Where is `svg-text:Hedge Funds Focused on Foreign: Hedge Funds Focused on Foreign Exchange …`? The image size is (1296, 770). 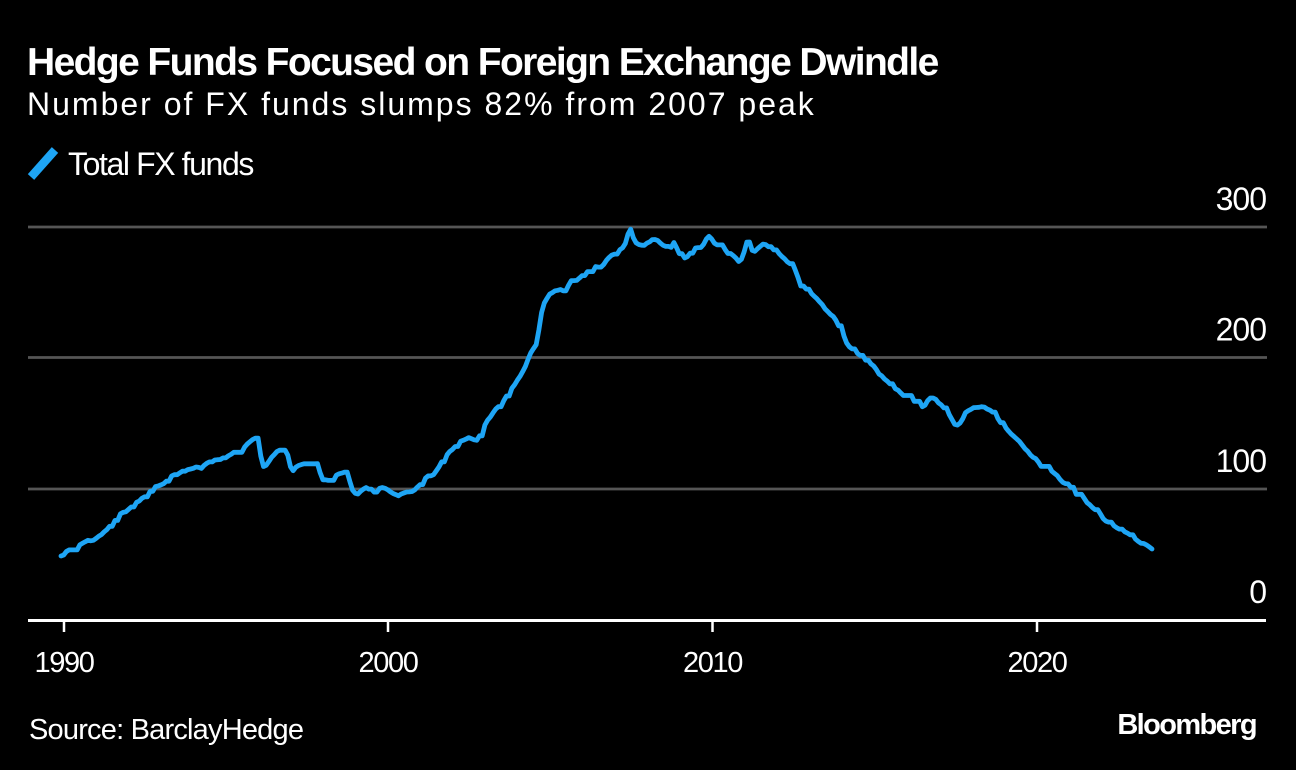
svg-text:Hedge Funds Focused on Foreign: Hedge Funds Focused on Foreign Exchange … is located at coordinates (483, 62).